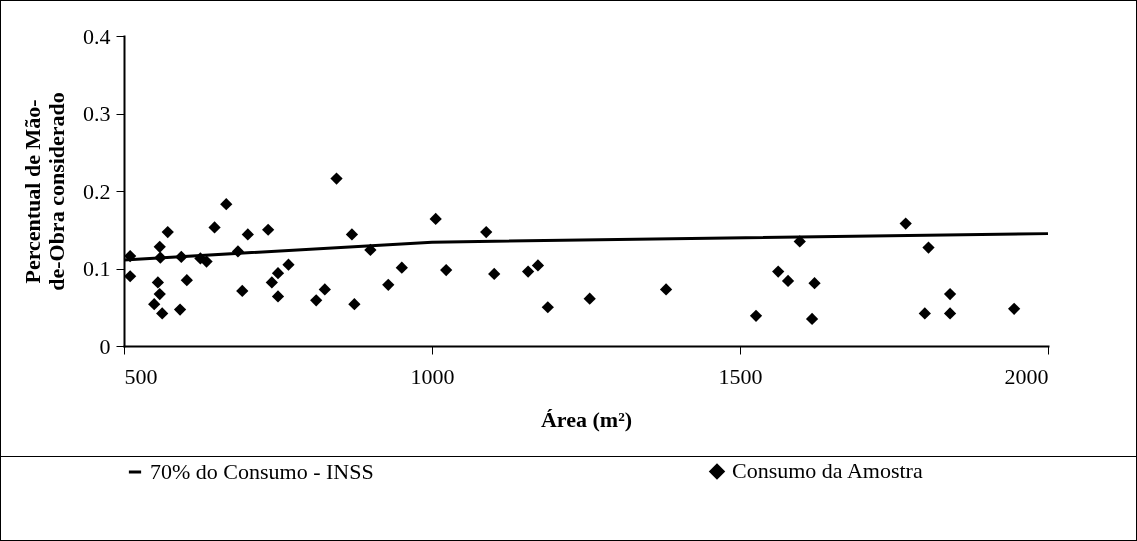  What do you see at coordinates (97, 36) in the screenshot?
I see `y-tick-label: 0.4` at bounding box center [97, 36].